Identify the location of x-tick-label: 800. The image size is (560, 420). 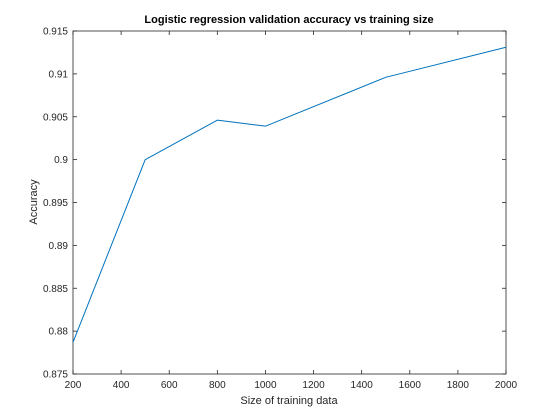
(217, 385).